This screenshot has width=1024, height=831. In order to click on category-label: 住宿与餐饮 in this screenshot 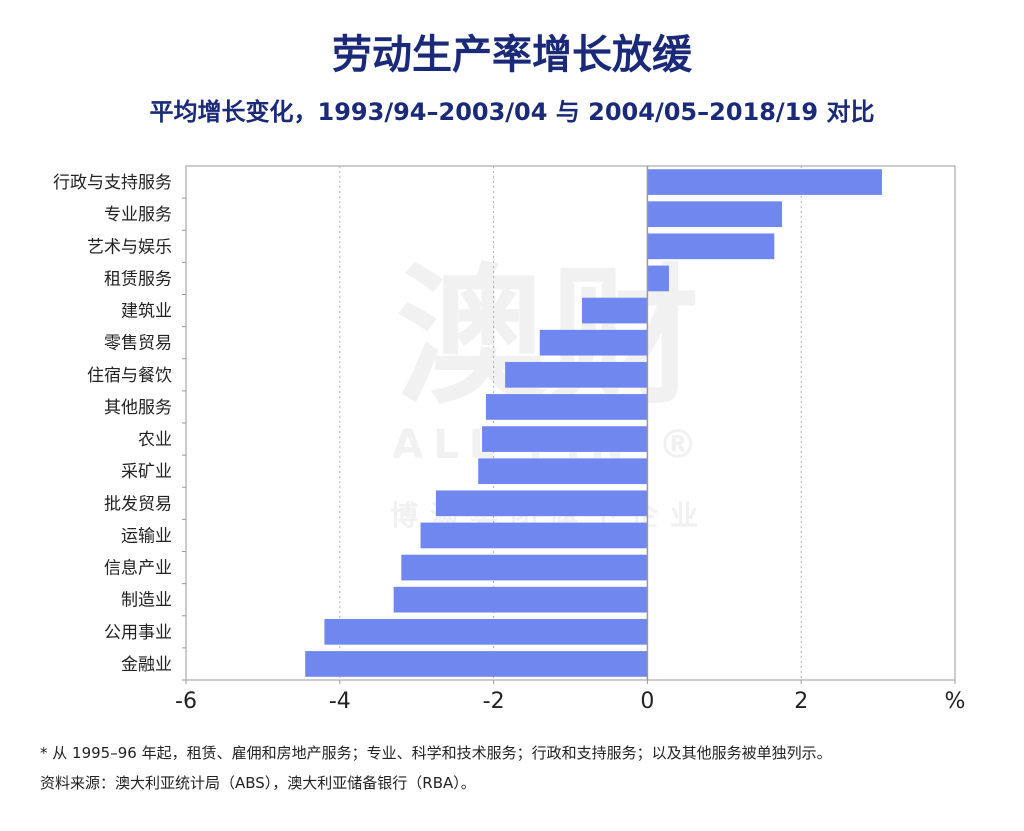, I will do `click(129, 376)`.